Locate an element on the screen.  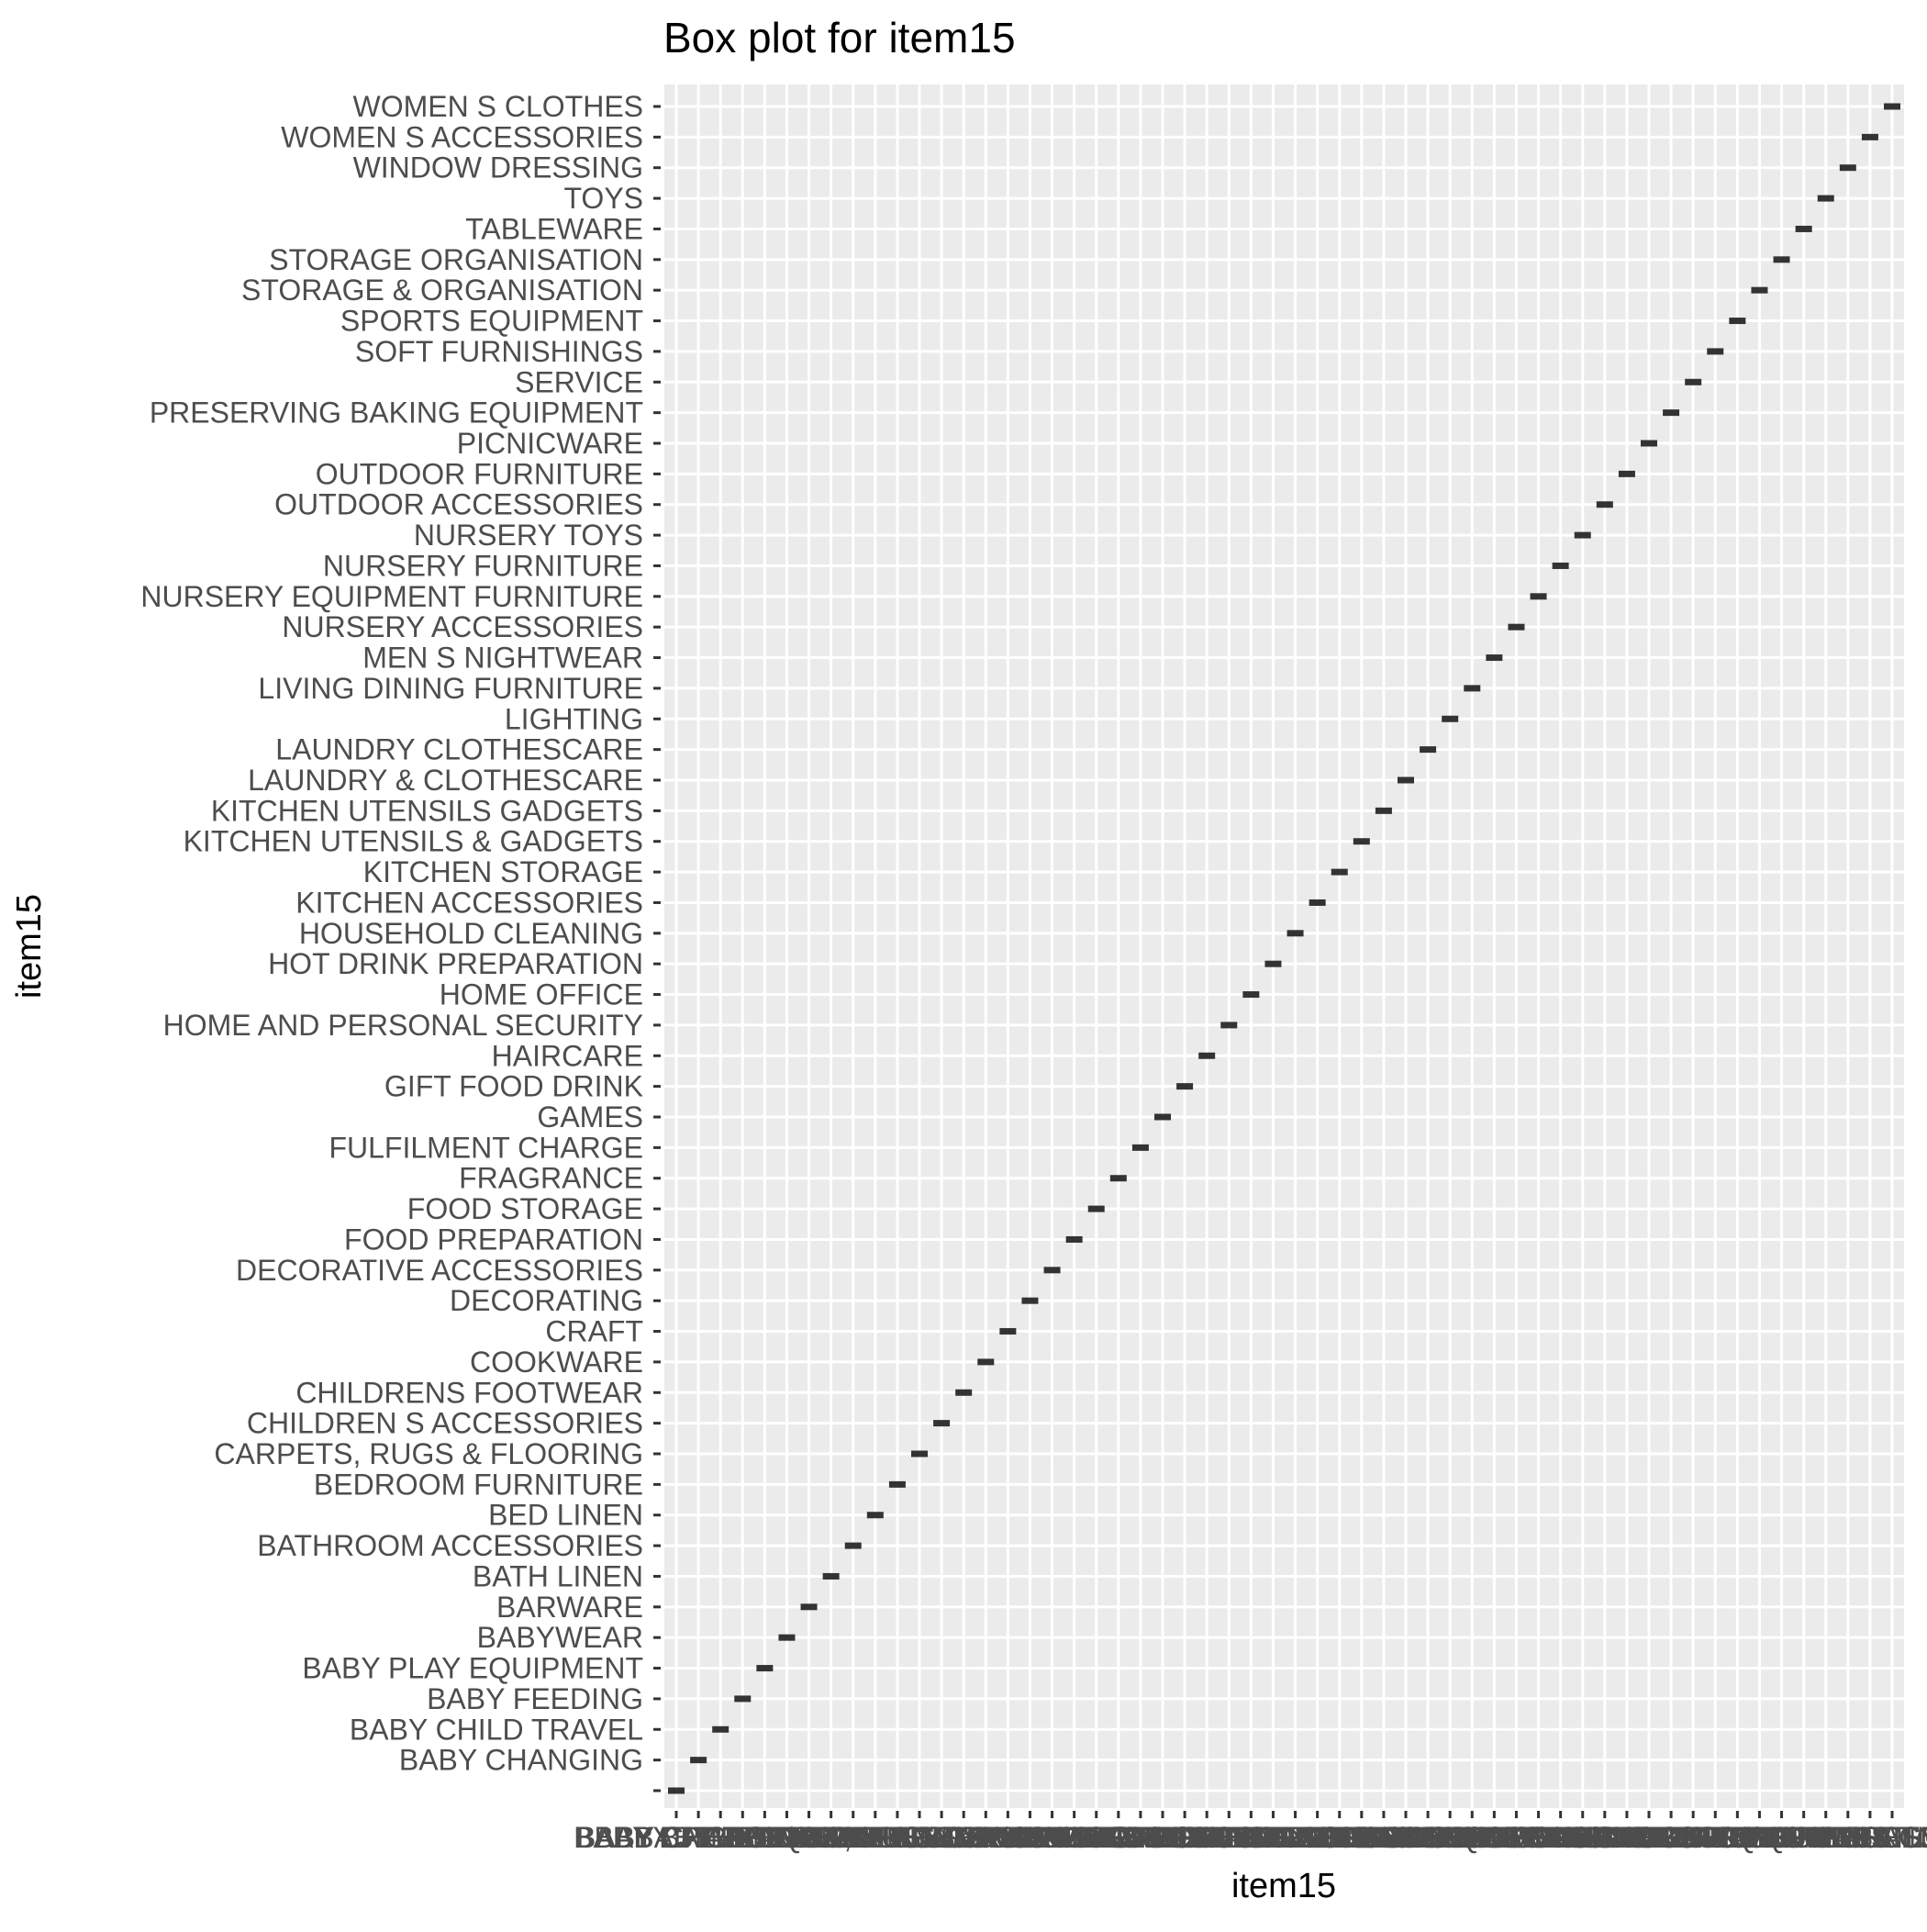
x-tick-label: NURSERY EQUIPMENT FURNITURE is located at coordinates (1538, 1837).